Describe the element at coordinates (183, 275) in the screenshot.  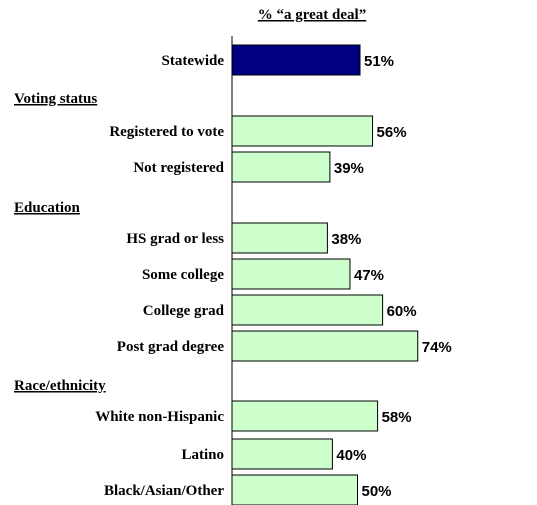
I see `category-label-some-college: Some college` at that location.